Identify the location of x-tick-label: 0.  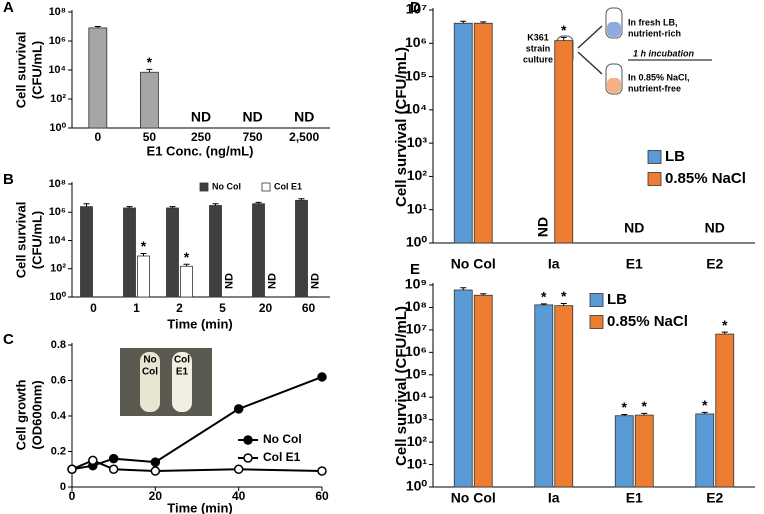
(72, 496).